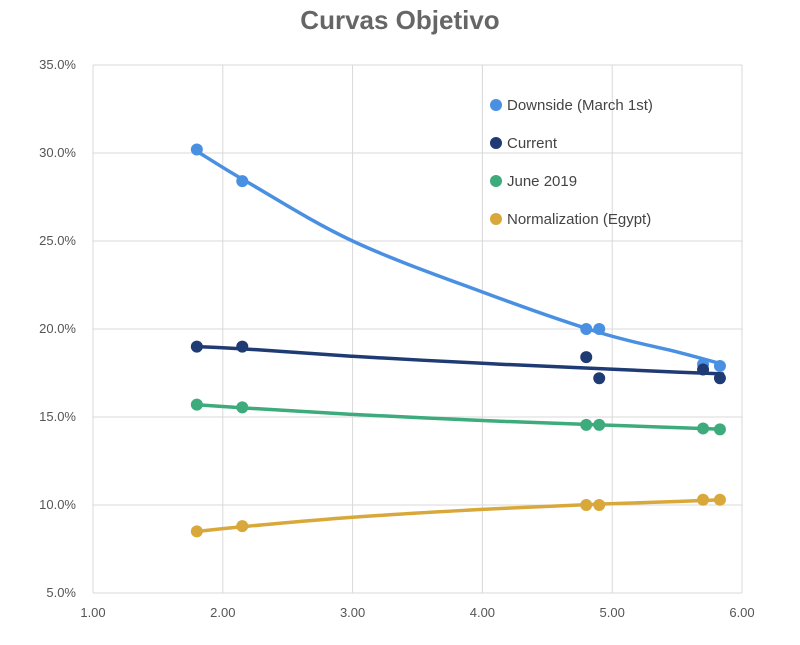 The image size is (800, 645). Describe the element at coordinates (542, 181) in the screenshot. I see `legend-label-june-2019: June 2019` at that location.